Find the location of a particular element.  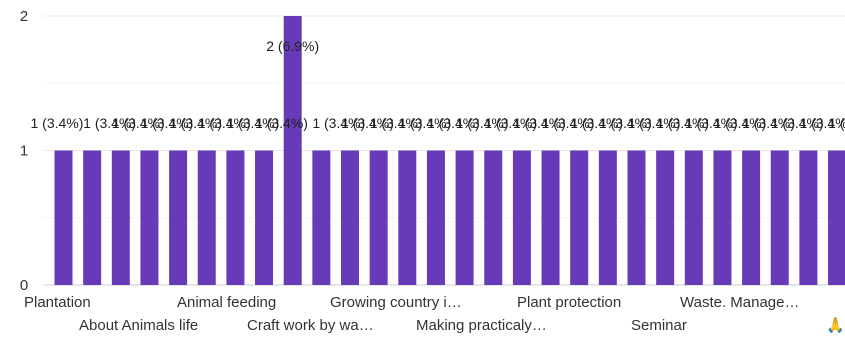

x-category-label: Seminar is located at coordinates (659, 325).